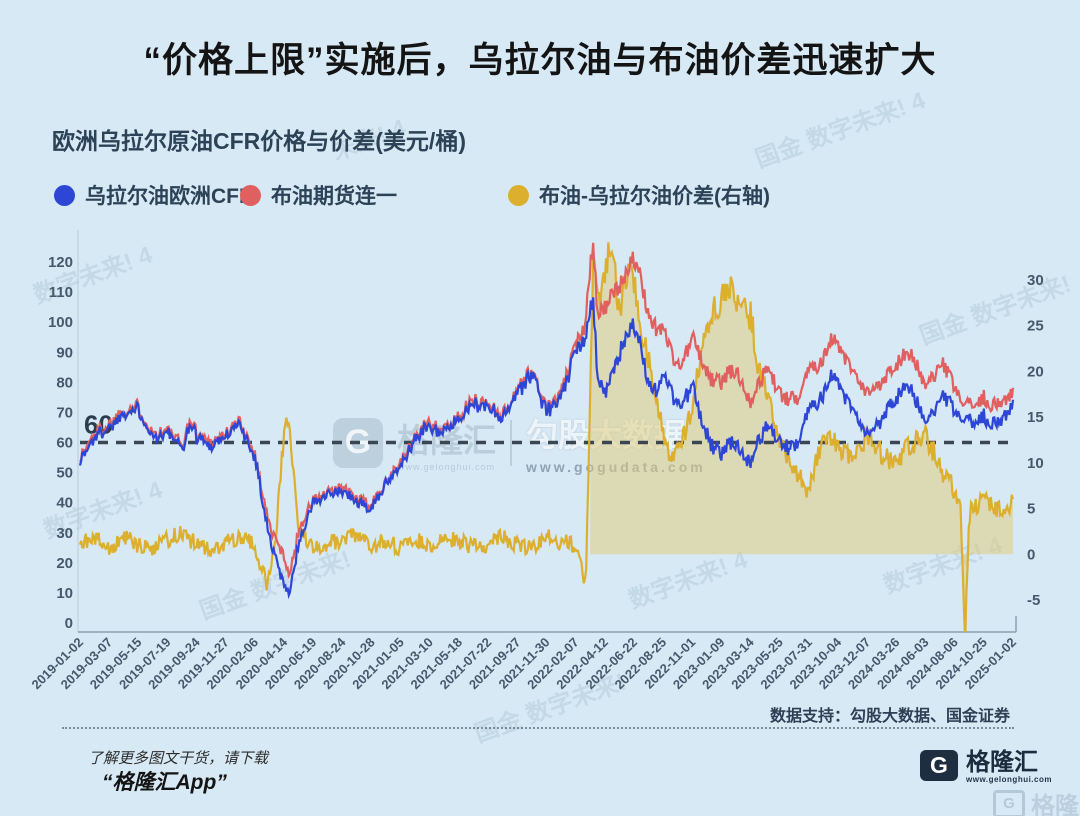 This screenshot has height=816, width=1080. Describe the element at coordinates (60, 322) in the screenshot. I see `y-axis-left-label: 100` at that location.